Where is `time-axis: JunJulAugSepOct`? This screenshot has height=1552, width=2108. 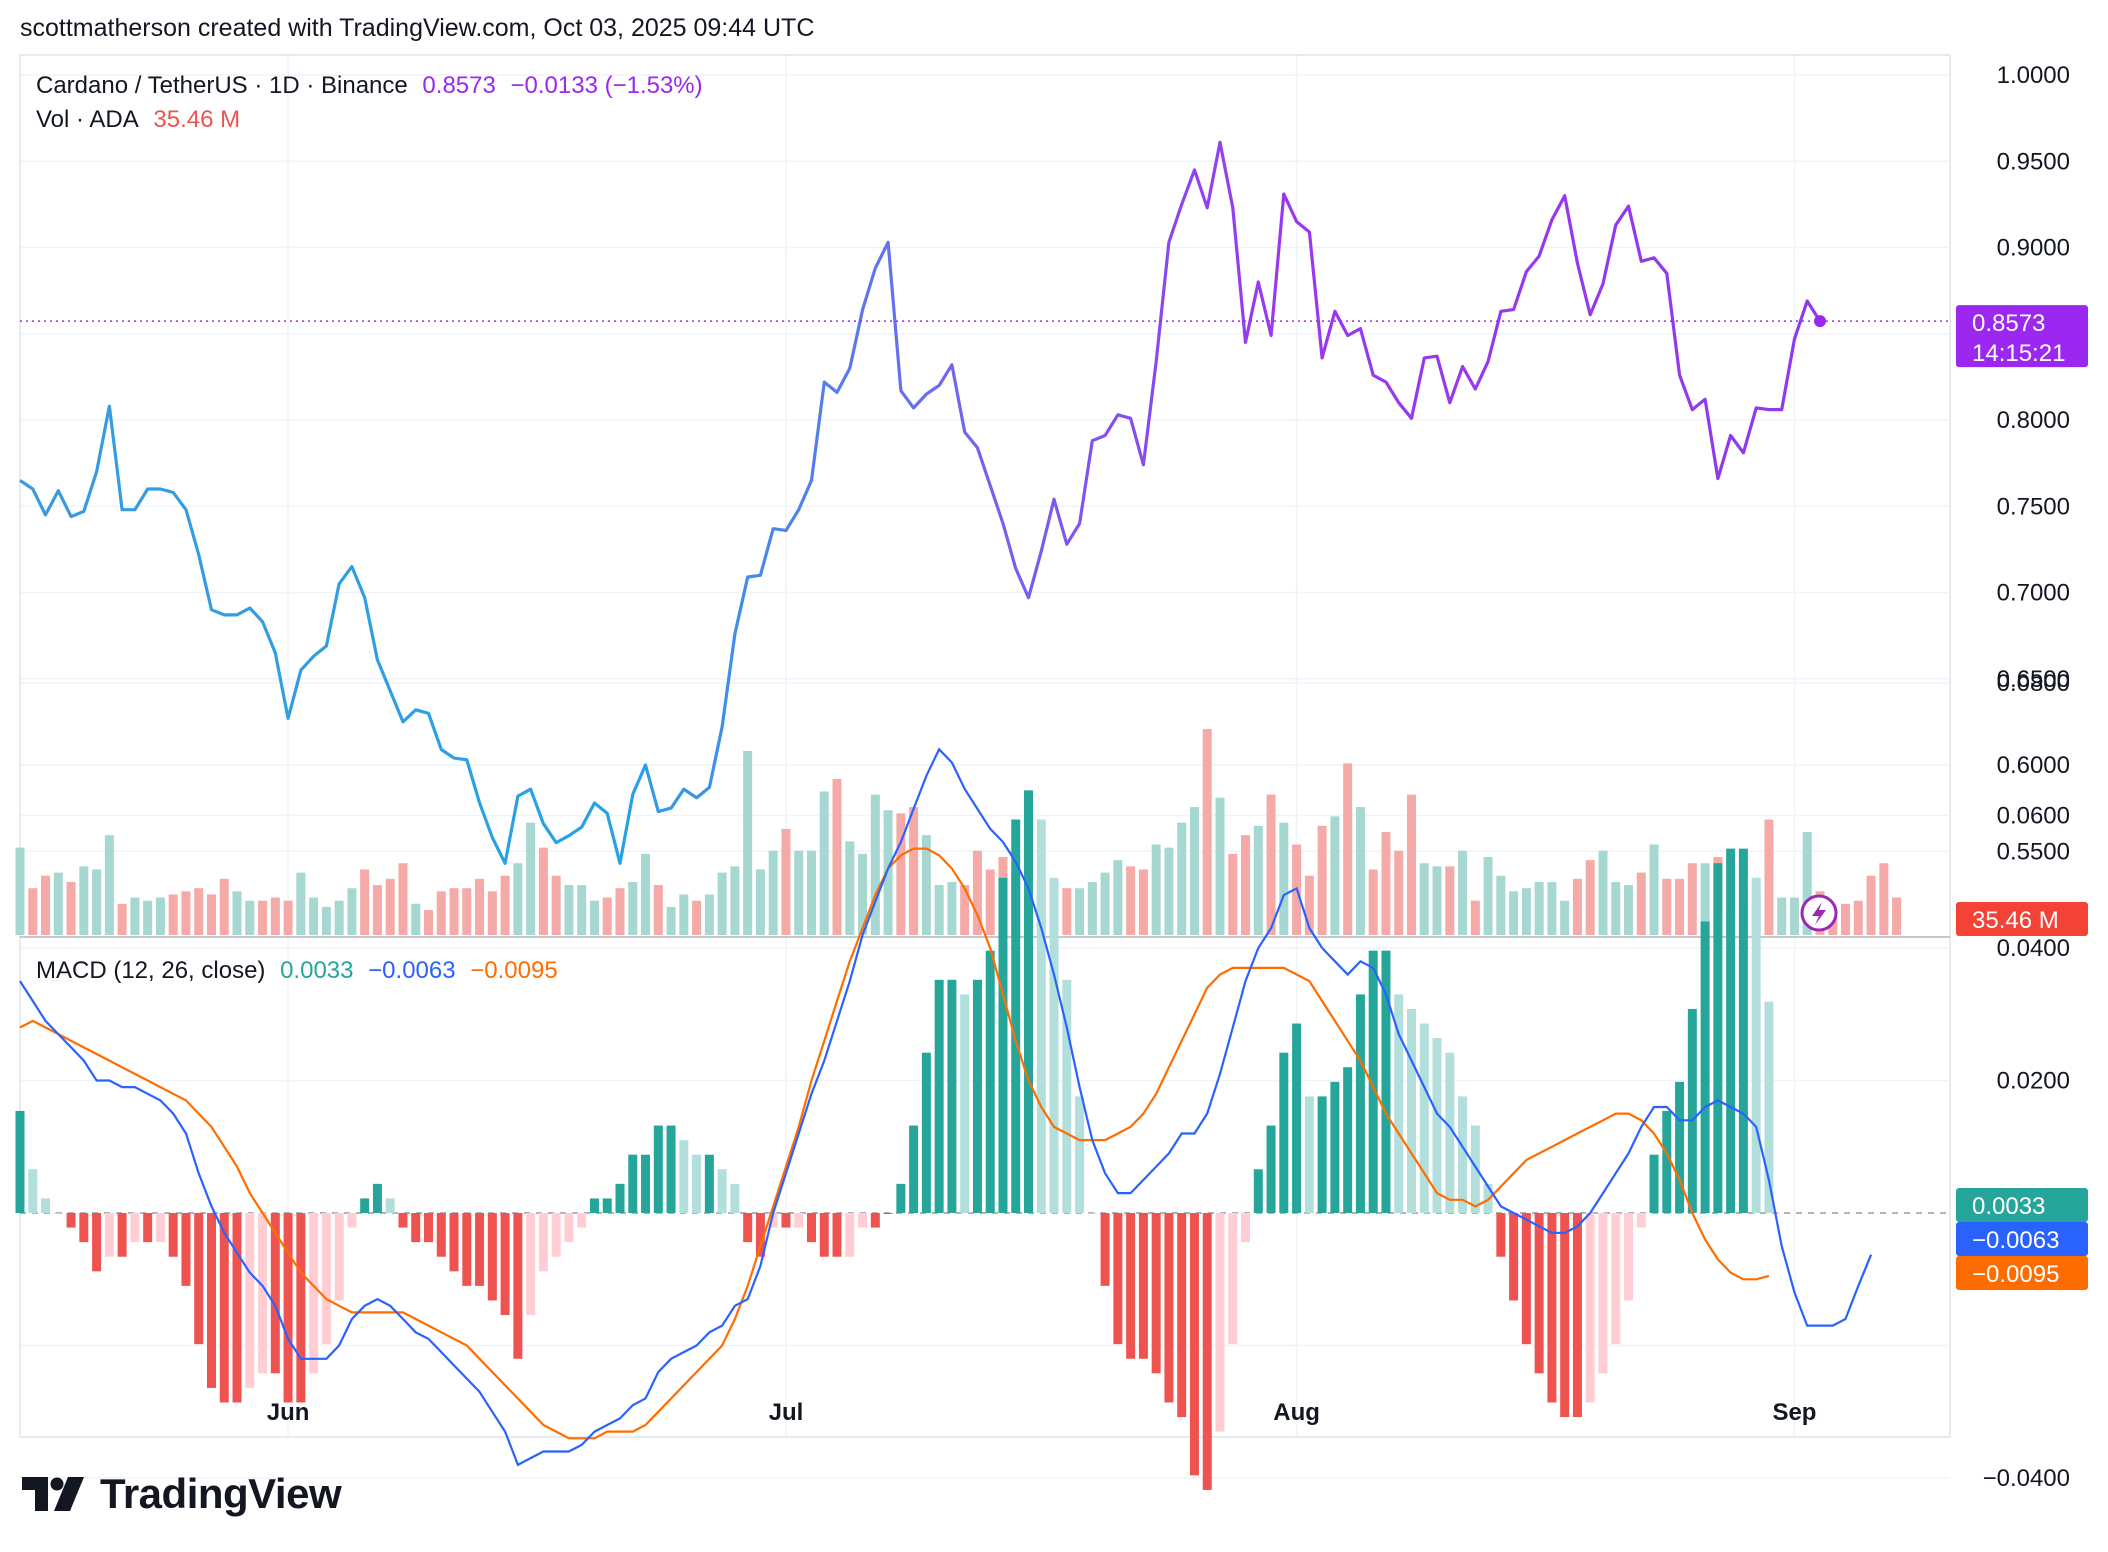 time-axis: JunJulAugSepOct is located at coordinates (1187, 1412).